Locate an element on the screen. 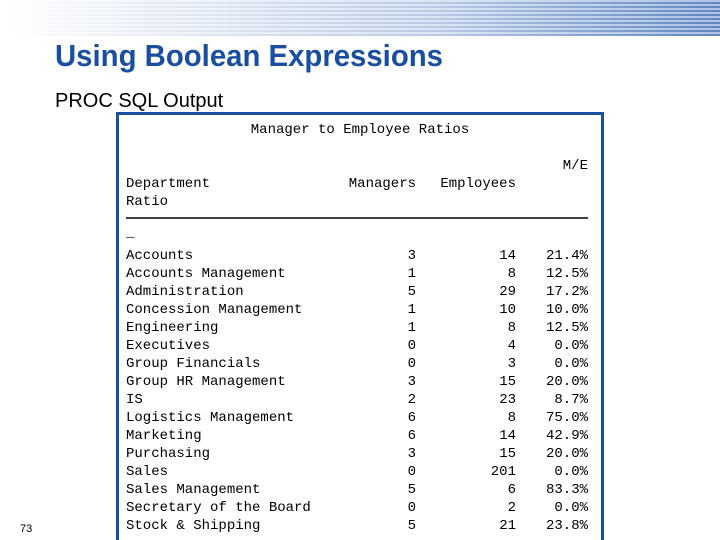 The height and width of the screenshot is (540, 720). cell-department: Concession Management is located at coordinates (214, 310).